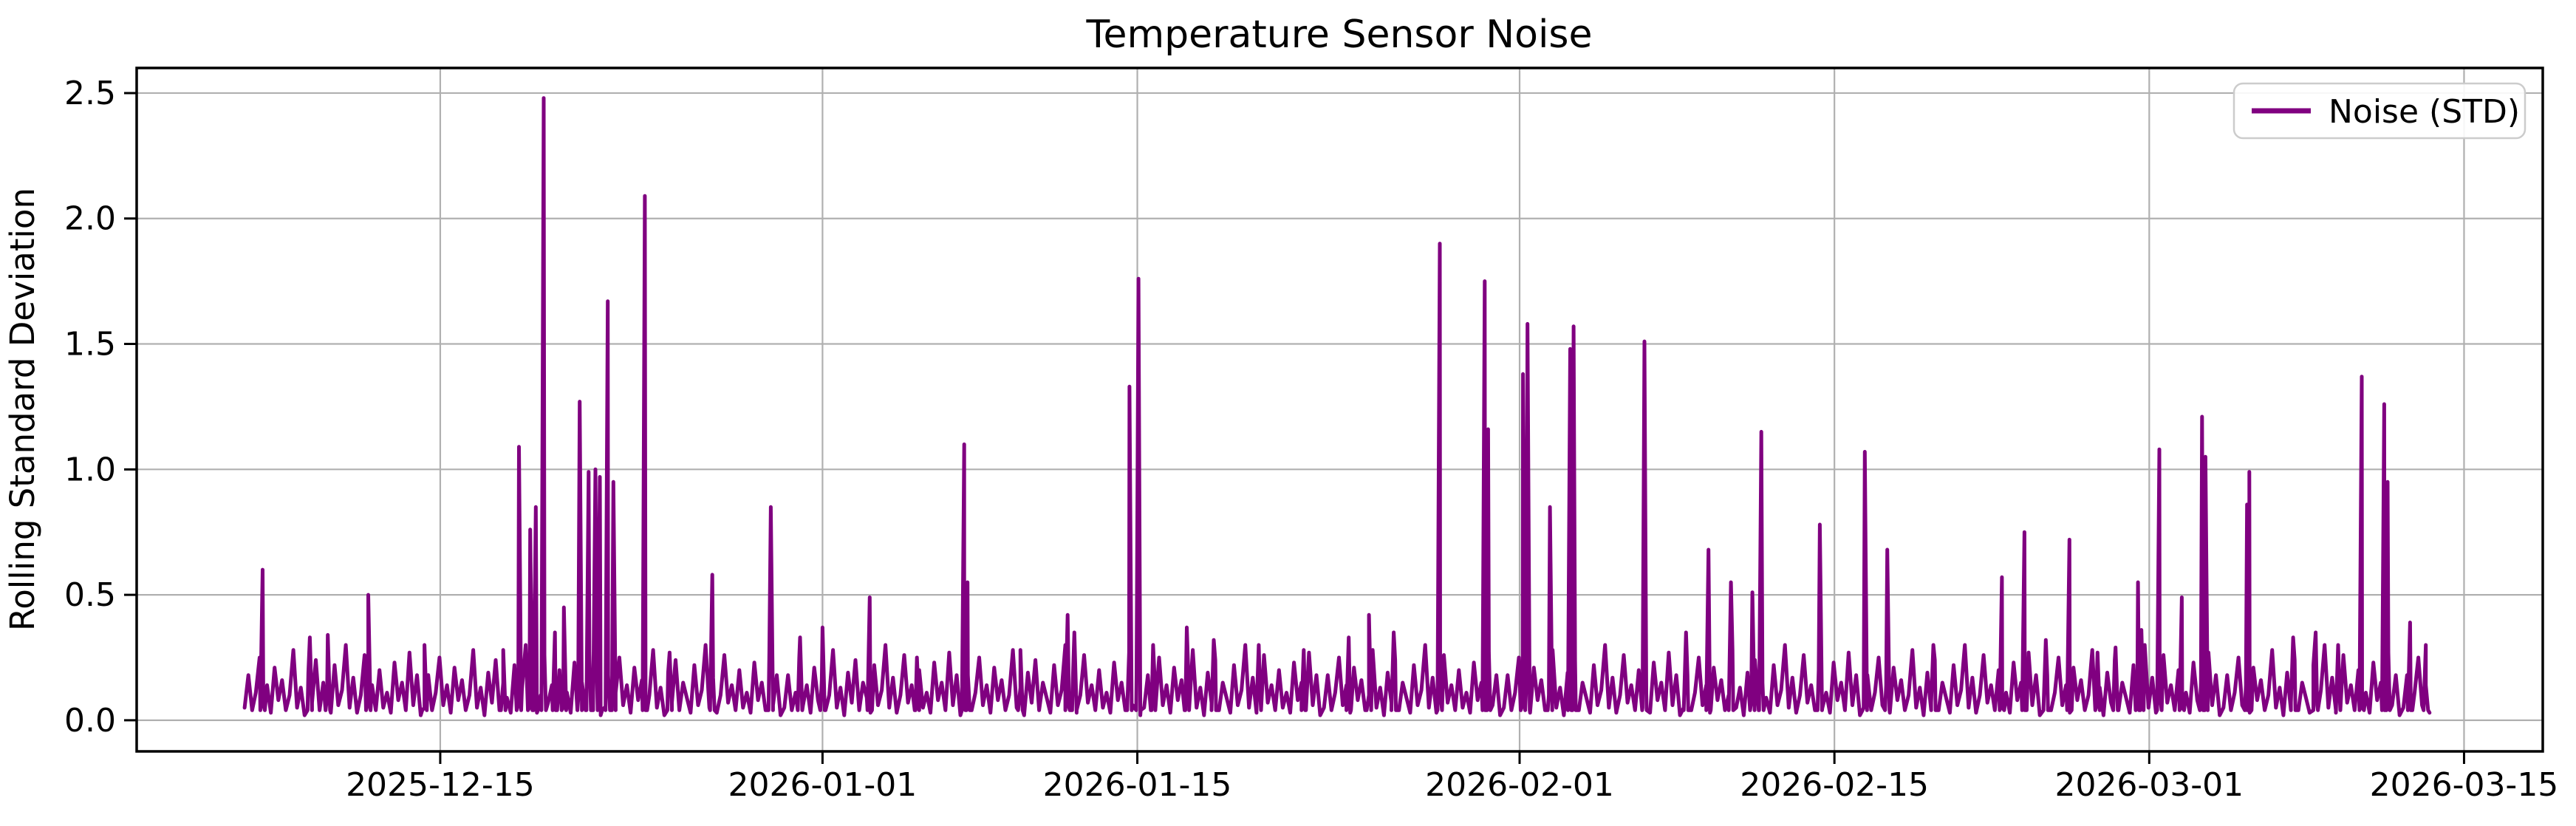 The image size is (2576, 826). What do you see at coordinates (1137, 785) in the screenshot?
I see `x-tick-label: 2026-01-15` at bounding box center [1137, 785].